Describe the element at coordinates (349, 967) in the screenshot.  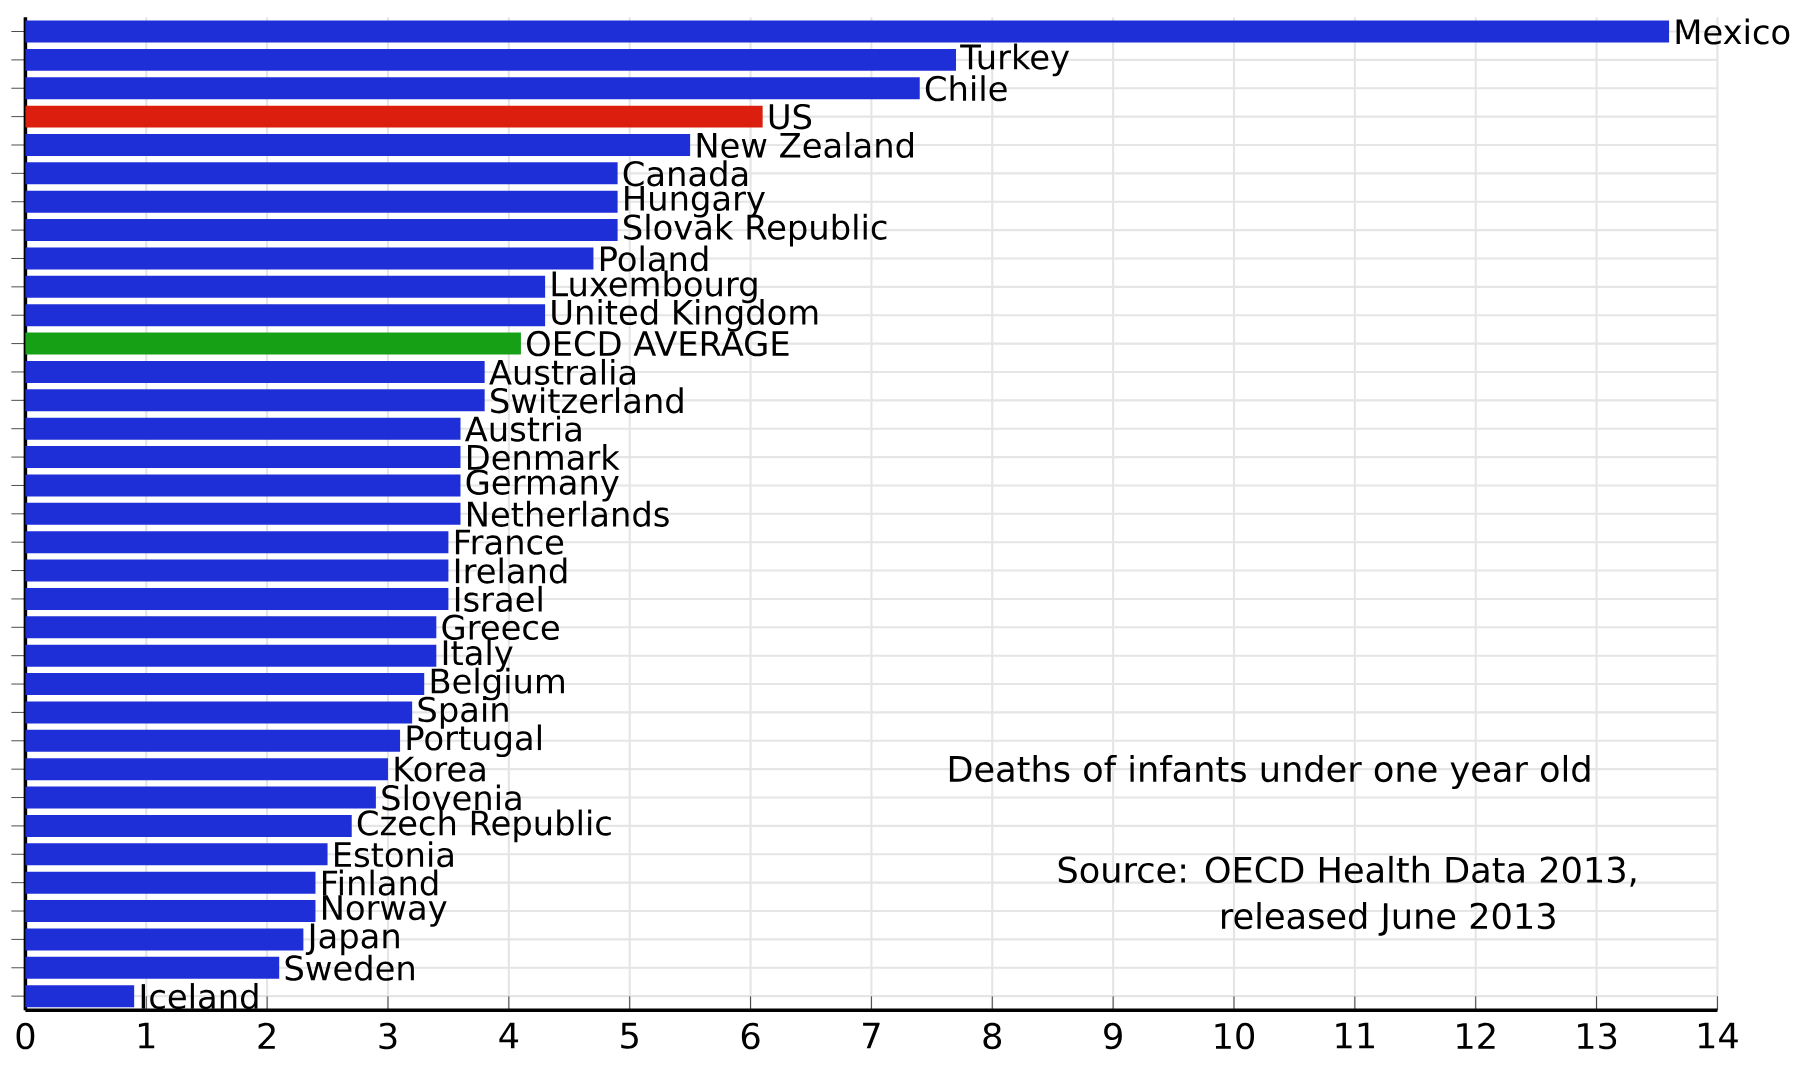
I see `y-tick-label: Sweden` at that location.